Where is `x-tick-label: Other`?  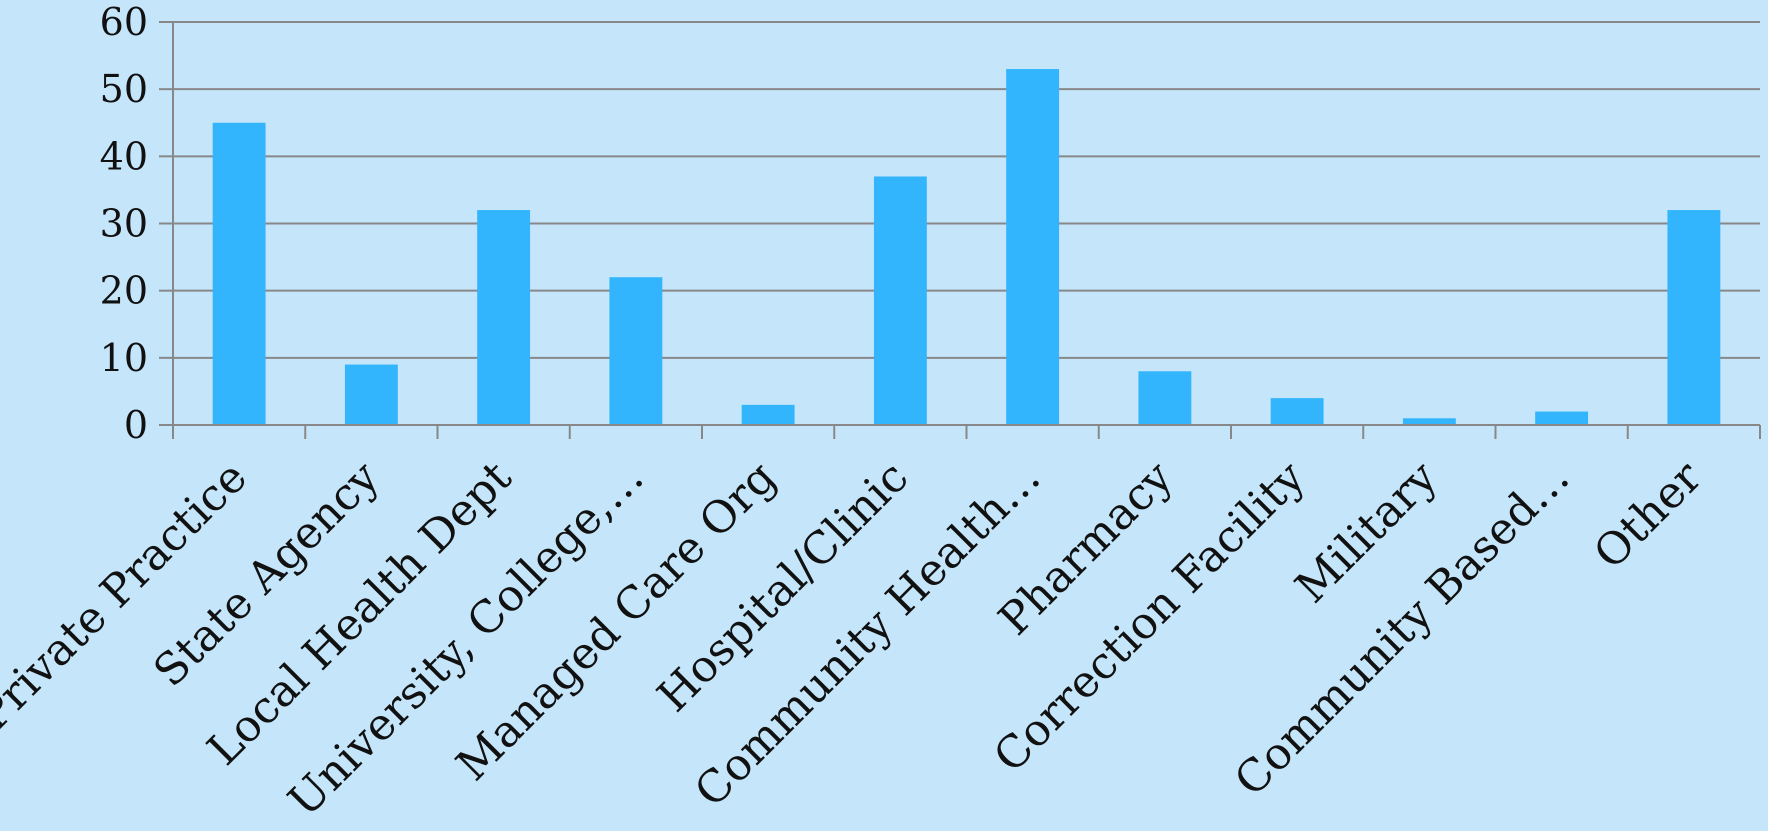 x-tick-label: Other is located at coordinates (1648, 515).